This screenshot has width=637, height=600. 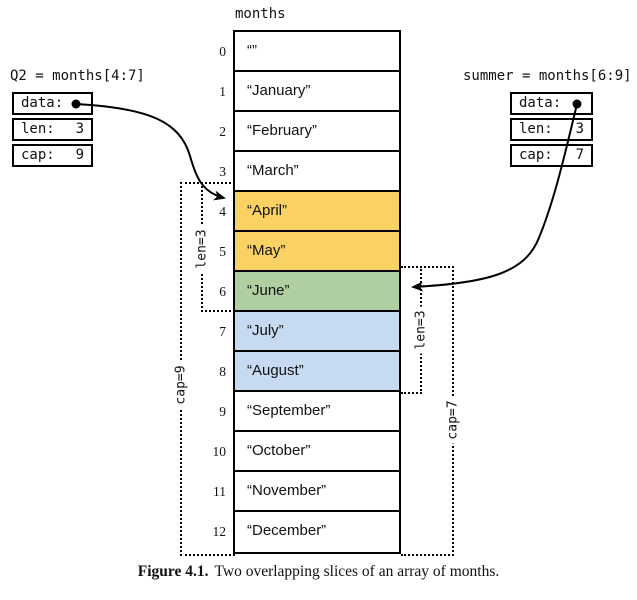 What do you see at coordinates (421, 330) in the screenshot?
I see `summer-len-label: len=3` at bounding box center [421, 330].